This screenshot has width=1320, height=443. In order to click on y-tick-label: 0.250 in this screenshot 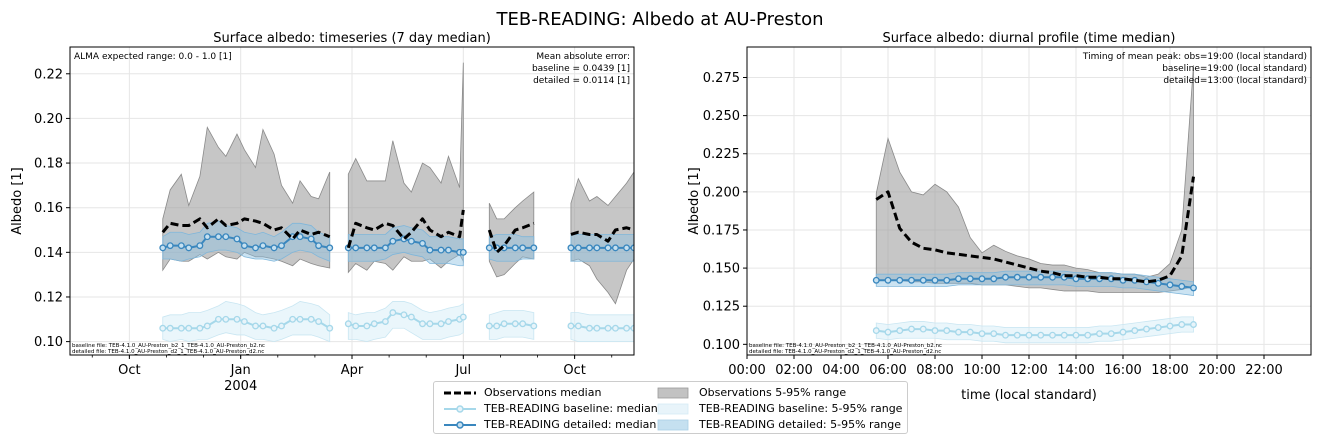, I will do `click(721, 116)`.